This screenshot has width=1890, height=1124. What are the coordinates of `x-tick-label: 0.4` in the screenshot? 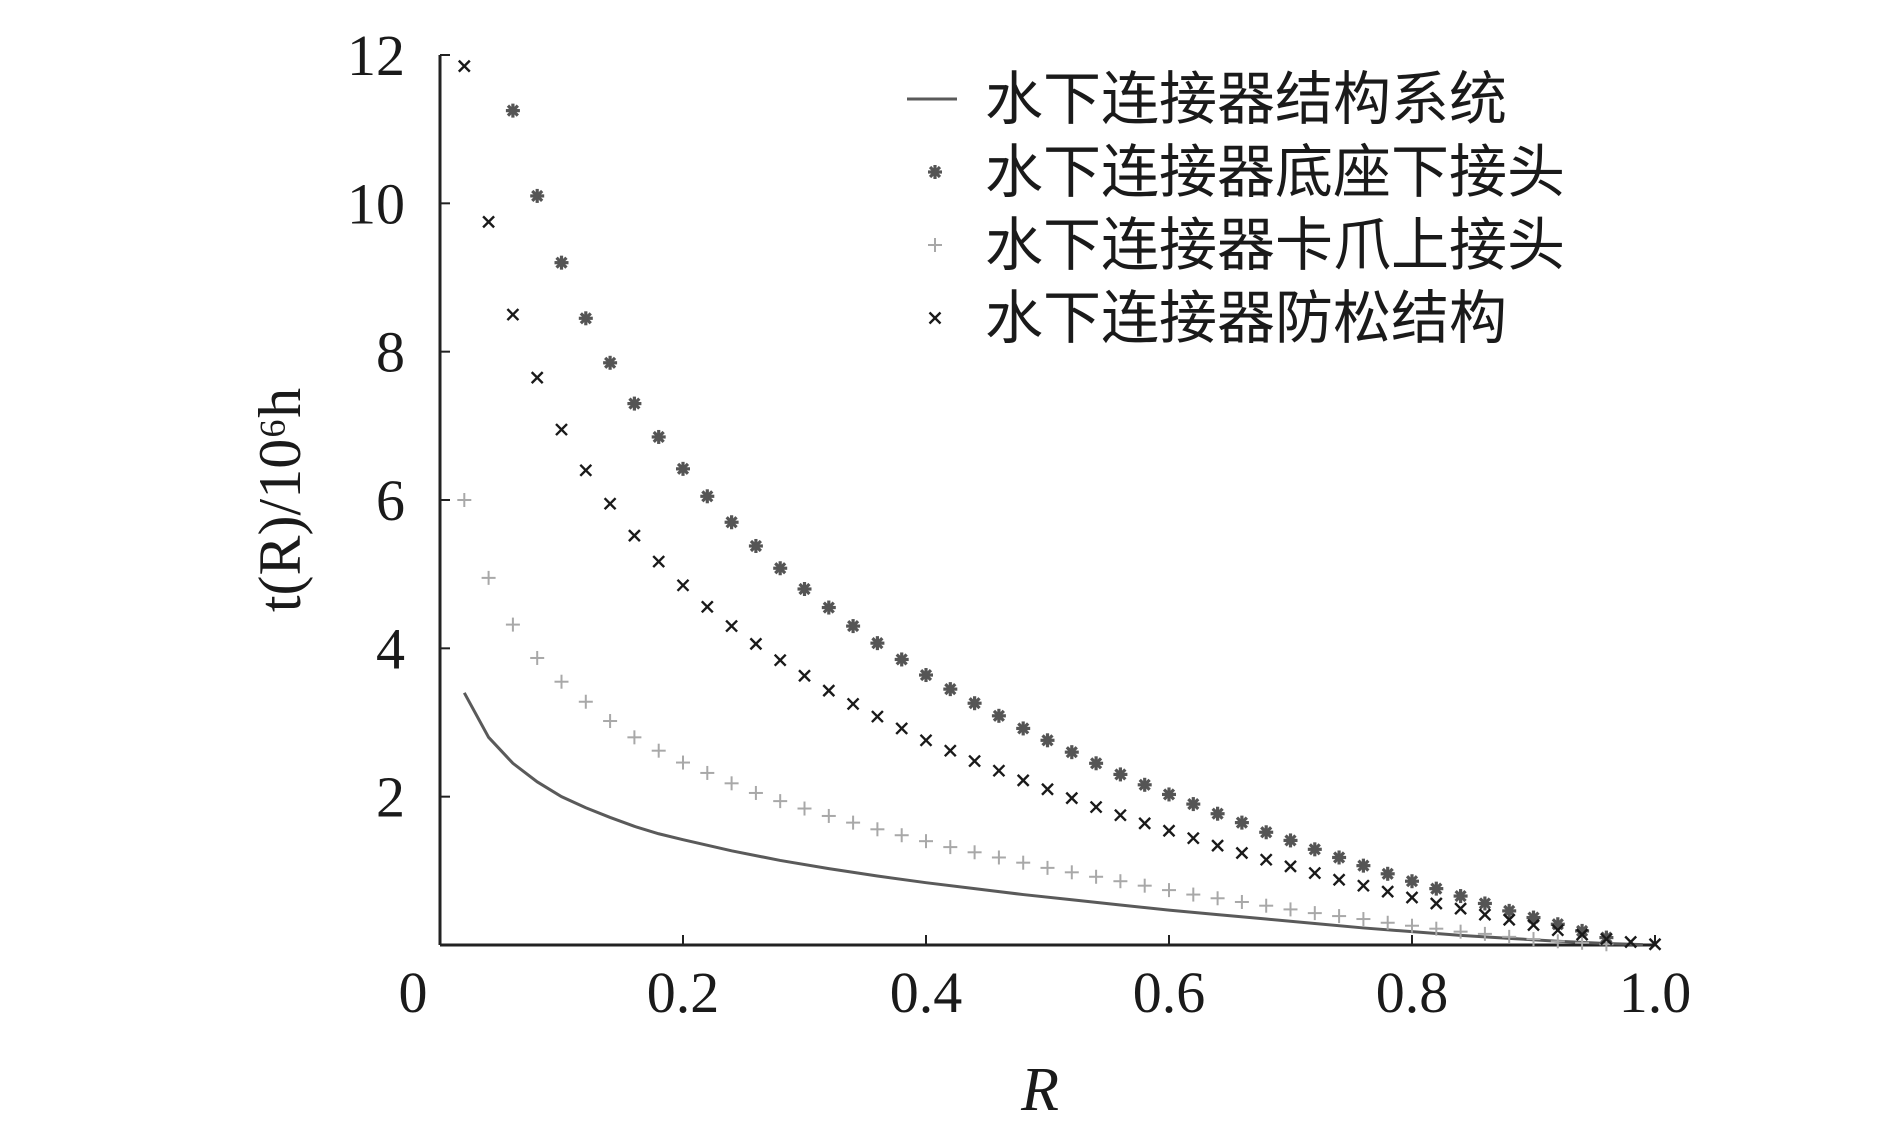 It's located at (926, 992).